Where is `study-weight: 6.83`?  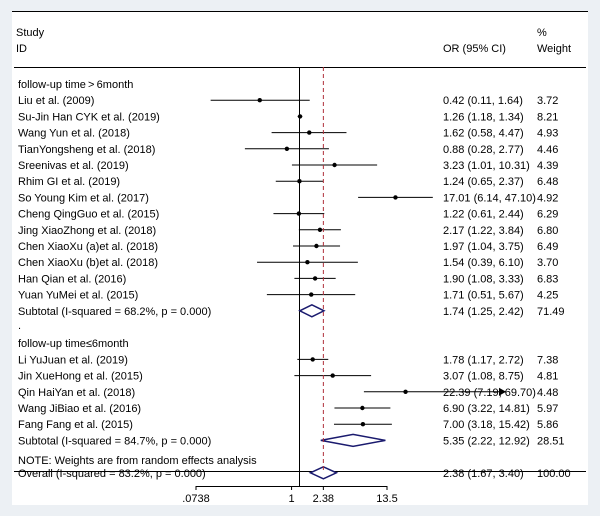
study-weight: 6.83 is located at coordinates (547, 279).